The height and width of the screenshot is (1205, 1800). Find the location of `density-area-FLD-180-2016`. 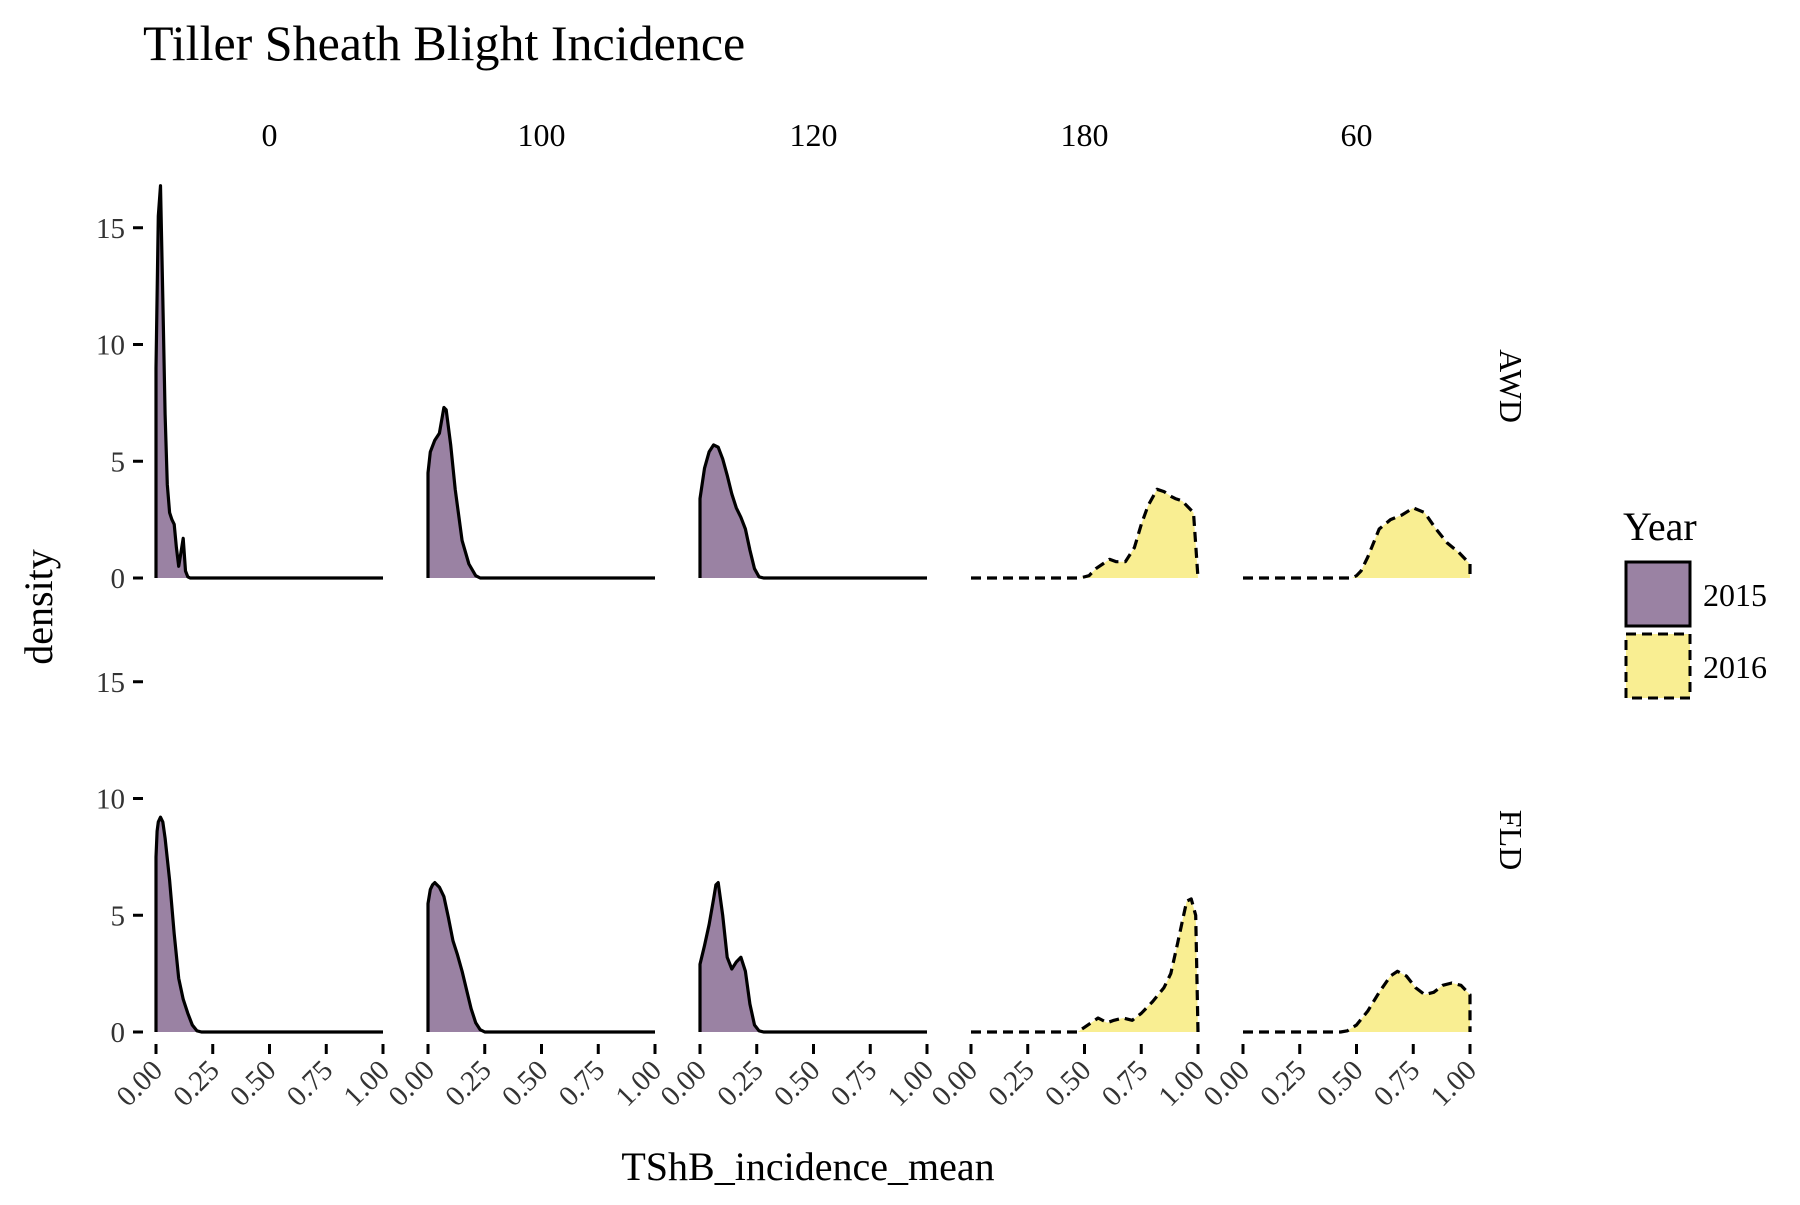

density-area-FLD-180-2016 is located at coordinates (1084, 965).